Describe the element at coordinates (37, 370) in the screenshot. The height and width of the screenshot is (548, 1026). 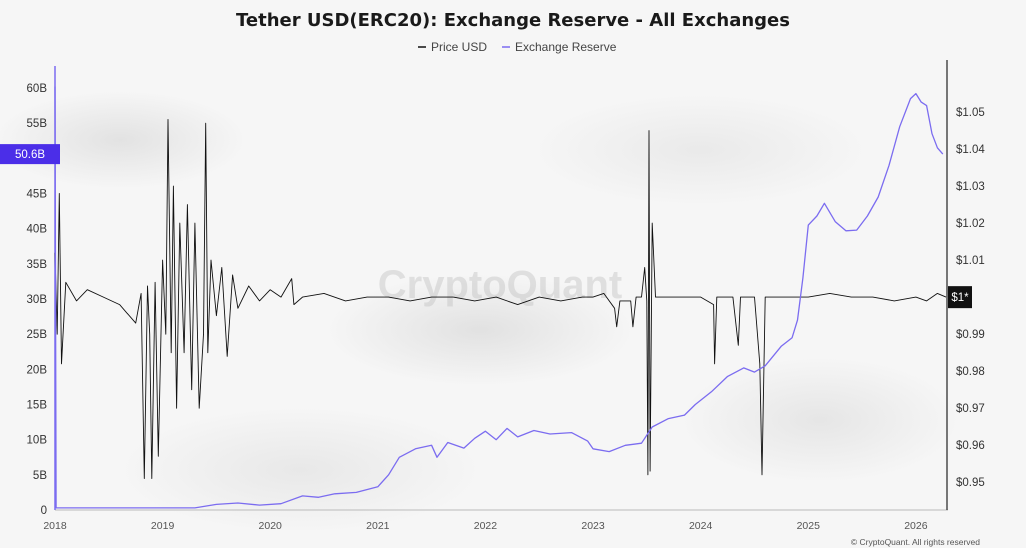
I see `y-left-tick-label: 20B` at that location.